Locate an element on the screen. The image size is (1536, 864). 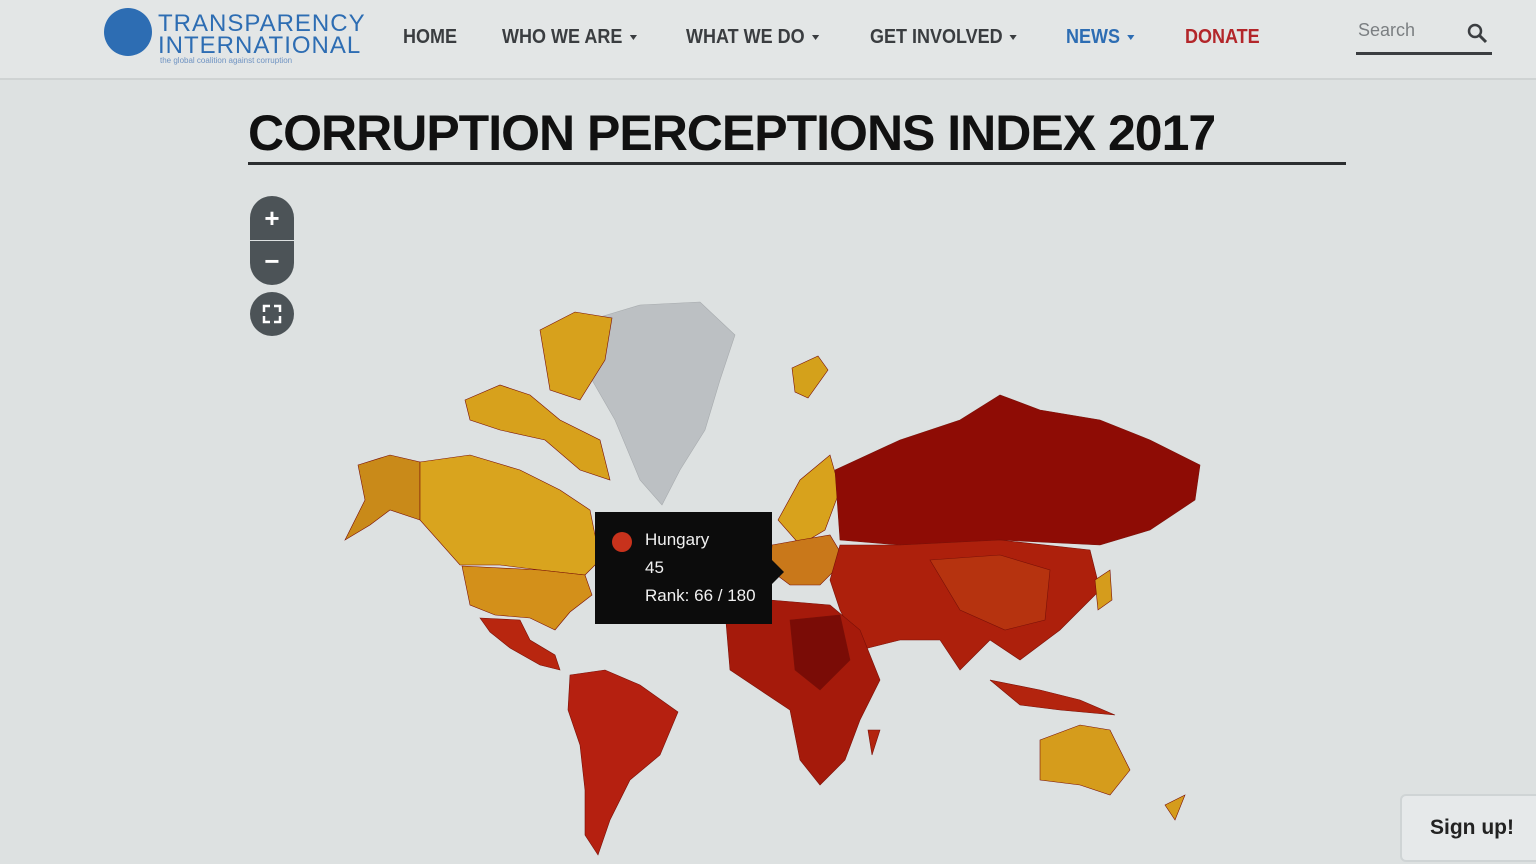
logo-tagline: the global coalition against corruption is located at coordinates (226, 60).